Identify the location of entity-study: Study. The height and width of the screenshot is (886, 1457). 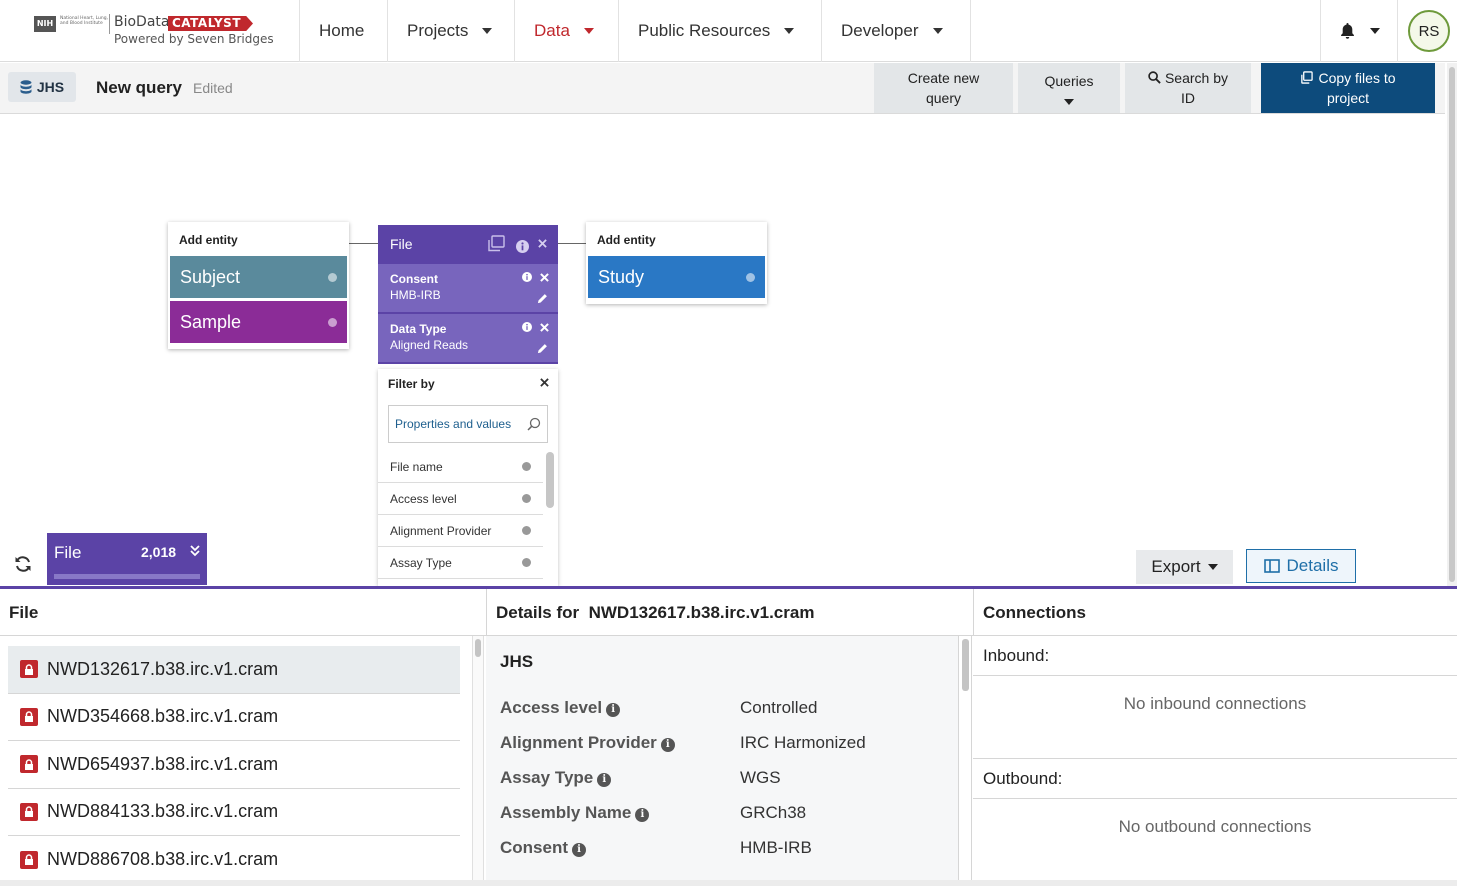
(676, 277).